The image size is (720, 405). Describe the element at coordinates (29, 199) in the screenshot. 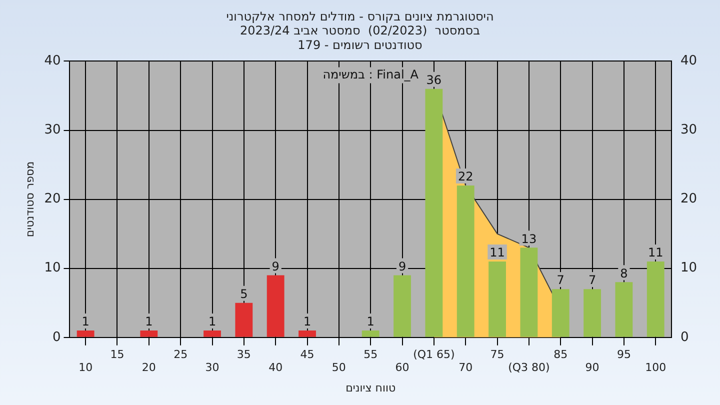

I see `y-axis-title: מספר סטודנטים` at that location.